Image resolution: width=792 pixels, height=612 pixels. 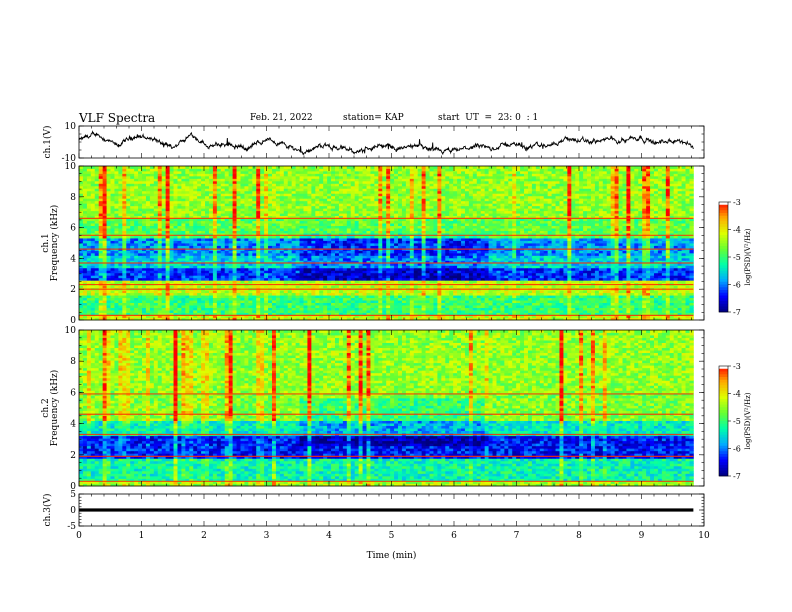 What do you see at coordinates (373, 118) in the screenshot?
I see `station-label: station= KAP` at bounding box center [373, 118].